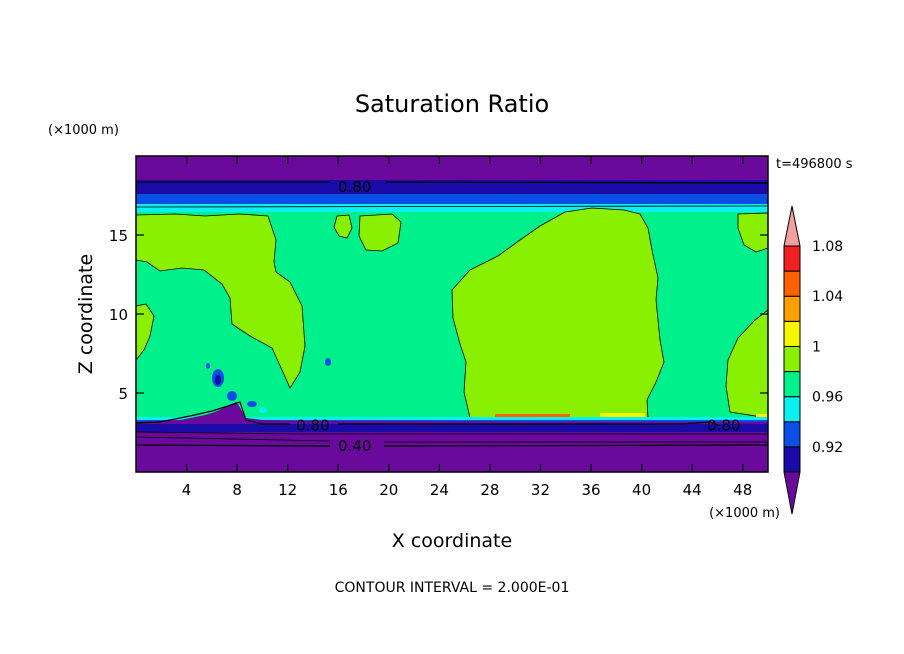  What do you see at coordinates (452, 541) in the screenshot?
I see `x-axis-title: X coordinate` at bounding box center [452, 541].